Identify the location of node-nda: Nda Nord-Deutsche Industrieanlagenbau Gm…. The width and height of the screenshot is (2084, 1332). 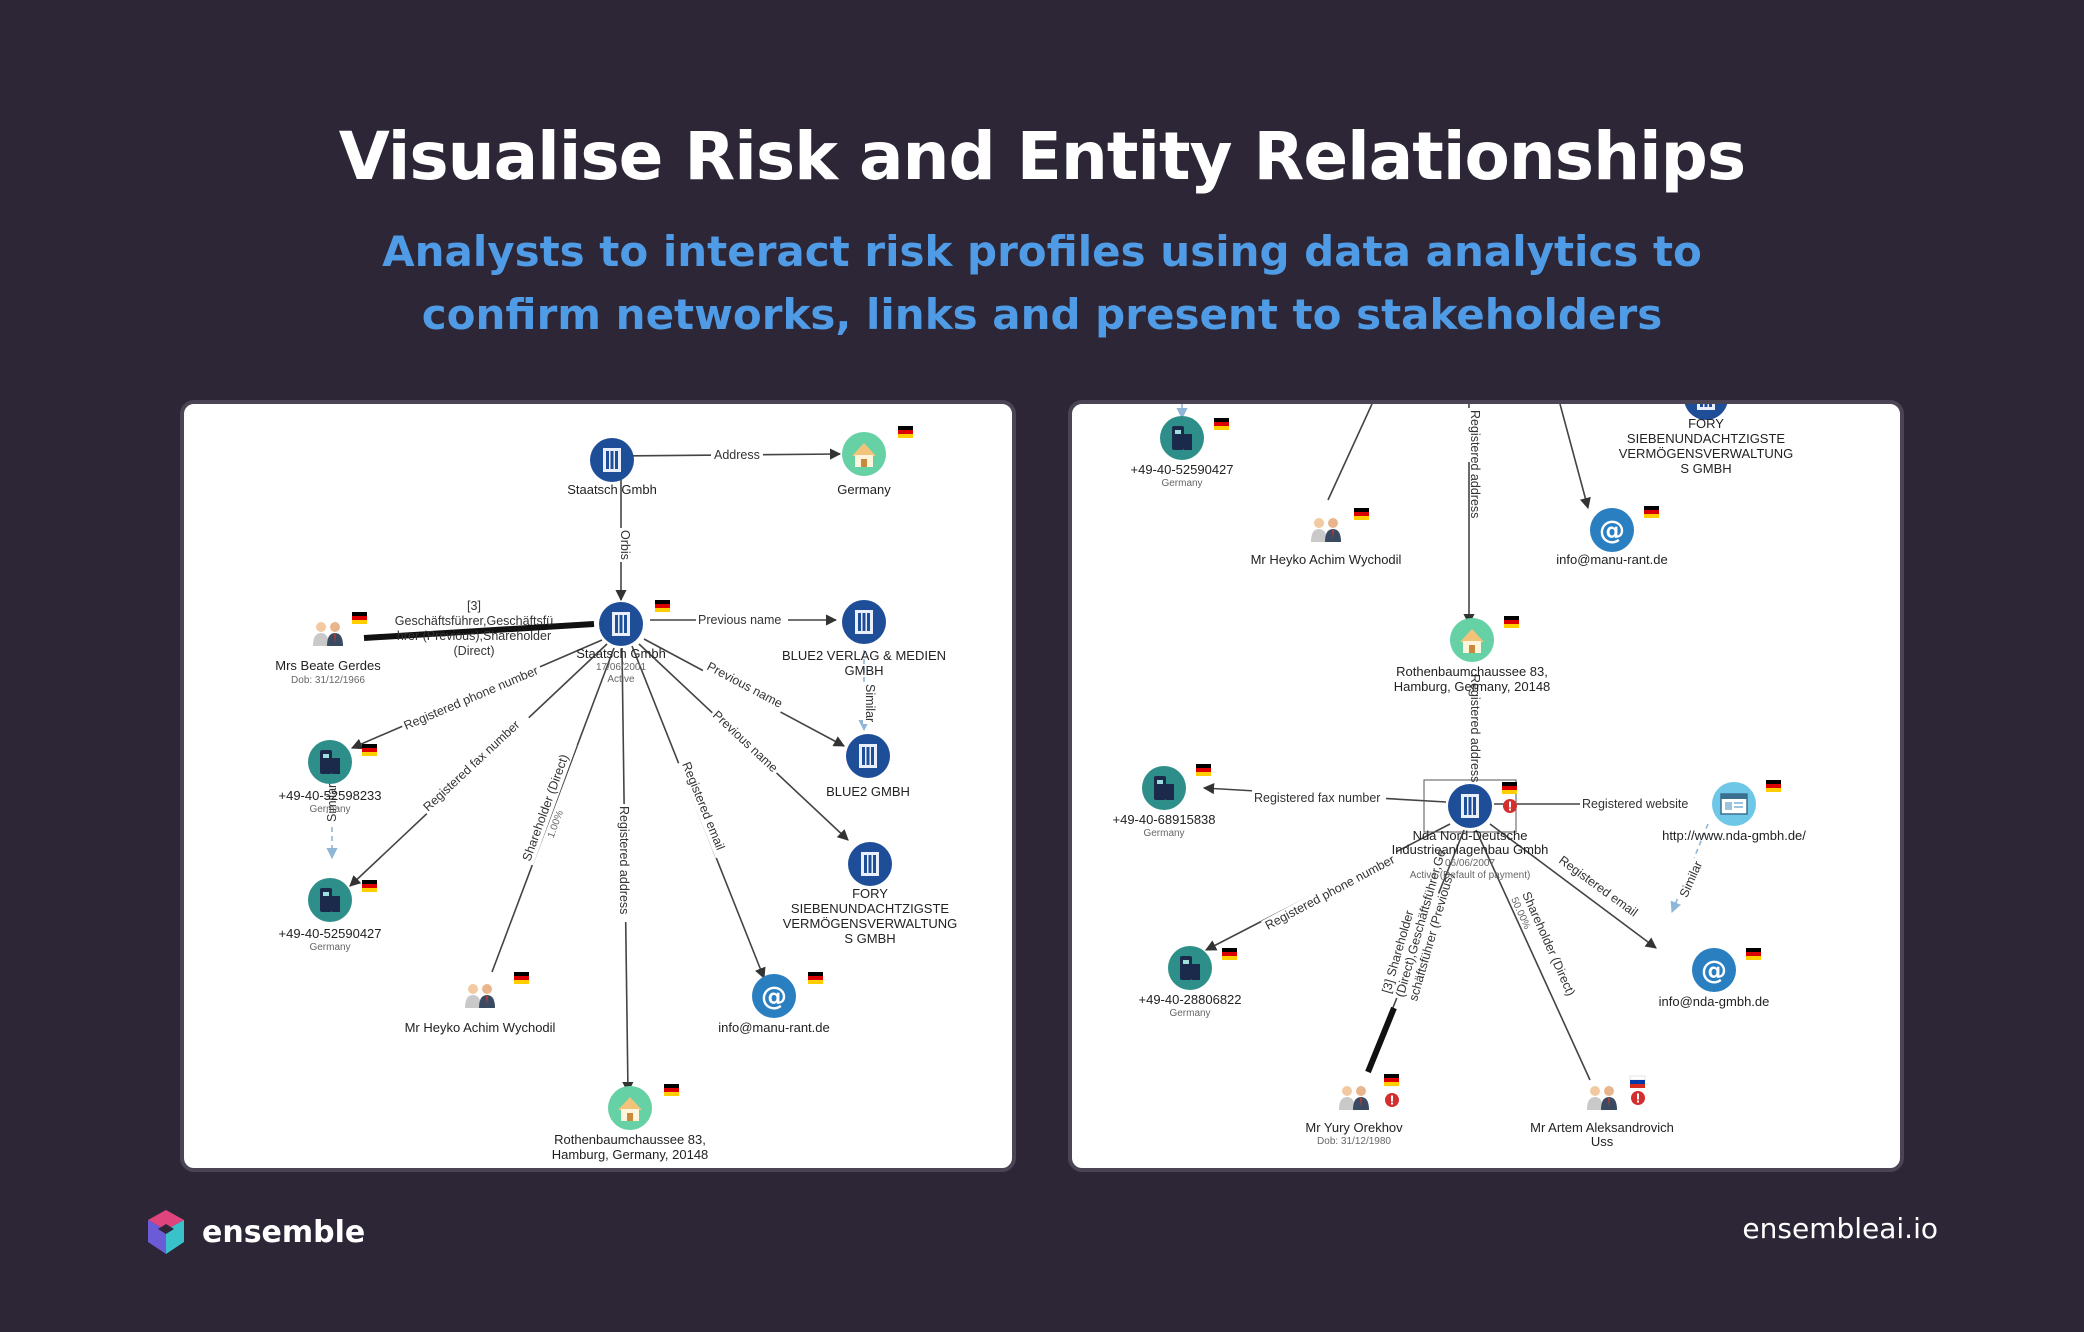
(1470, 830).